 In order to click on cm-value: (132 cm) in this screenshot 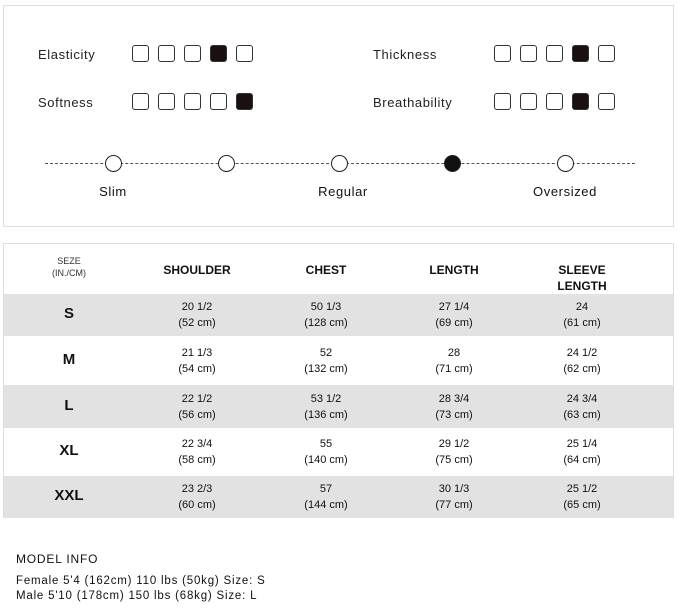, I will do `click(326, 368)`.